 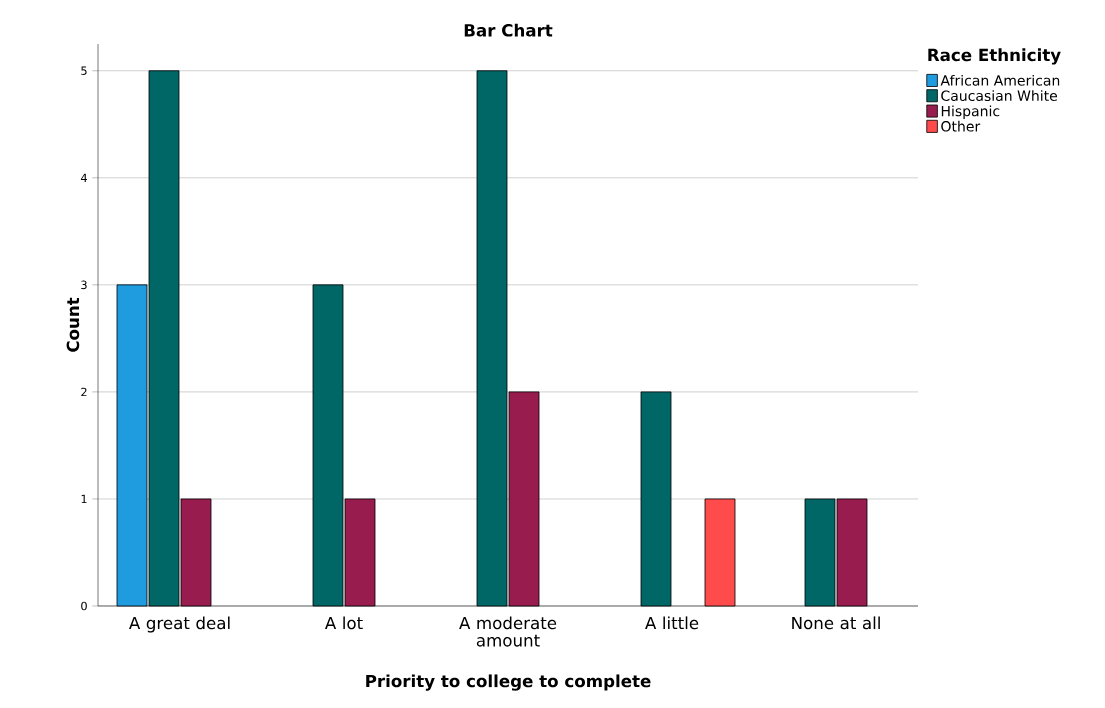 I want to click on chart-title: Bar Chart, so click(x=508, y=30).